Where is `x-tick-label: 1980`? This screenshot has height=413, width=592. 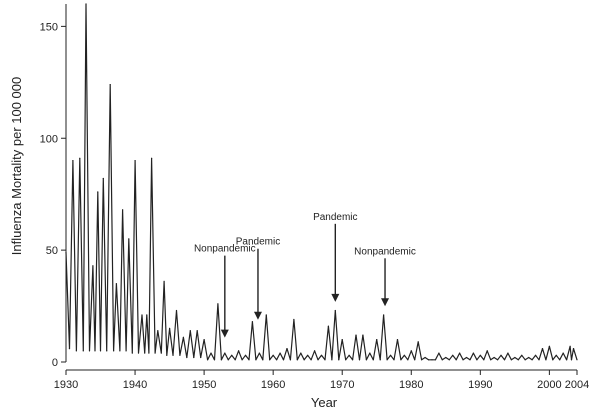 x-tick-label: 1980 is located at coordinates (411, 385).